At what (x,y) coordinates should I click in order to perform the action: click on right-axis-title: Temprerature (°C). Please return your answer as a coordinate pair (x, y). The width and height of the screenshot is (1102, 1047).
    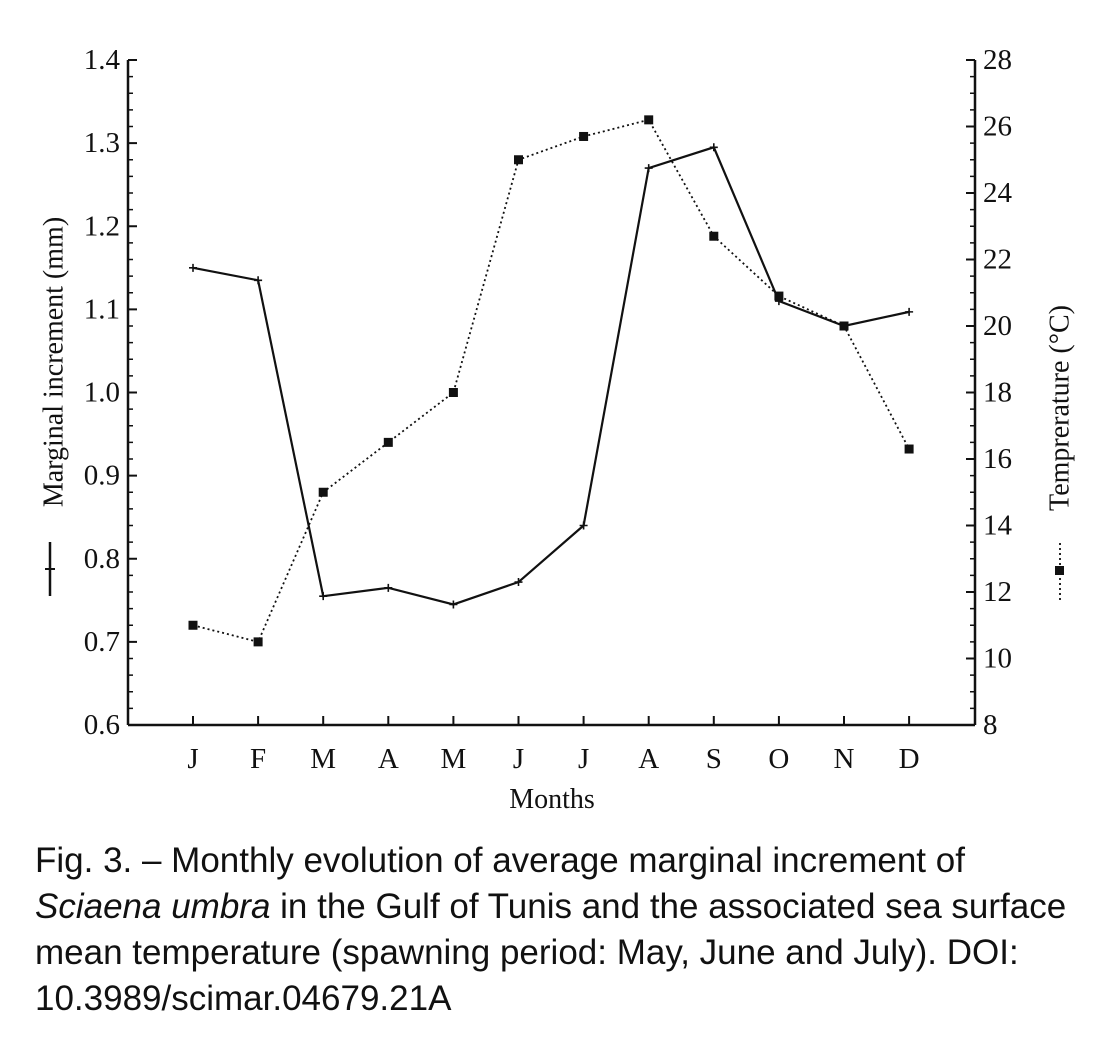
    Looking at the image, I should click on (1059, 408).